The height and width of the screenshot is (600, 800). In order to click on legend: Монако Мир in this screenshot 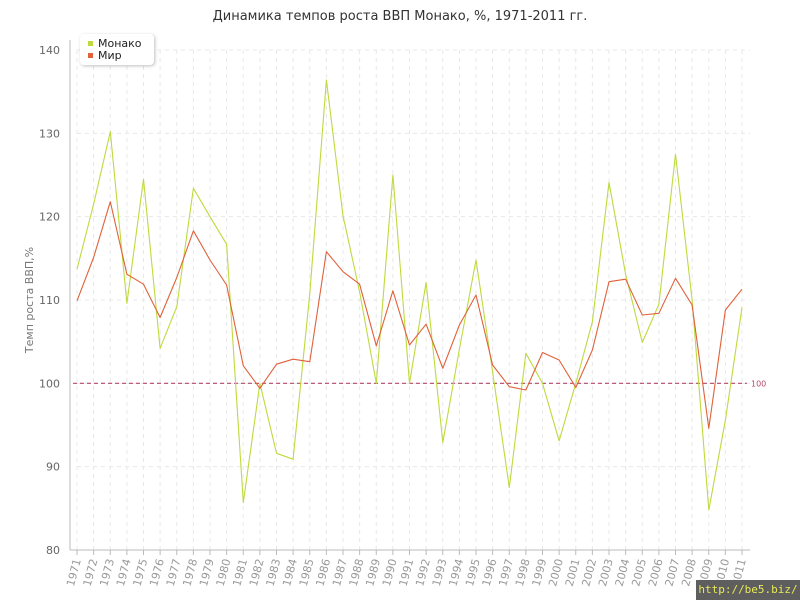, I will do `click(117, 49)`.